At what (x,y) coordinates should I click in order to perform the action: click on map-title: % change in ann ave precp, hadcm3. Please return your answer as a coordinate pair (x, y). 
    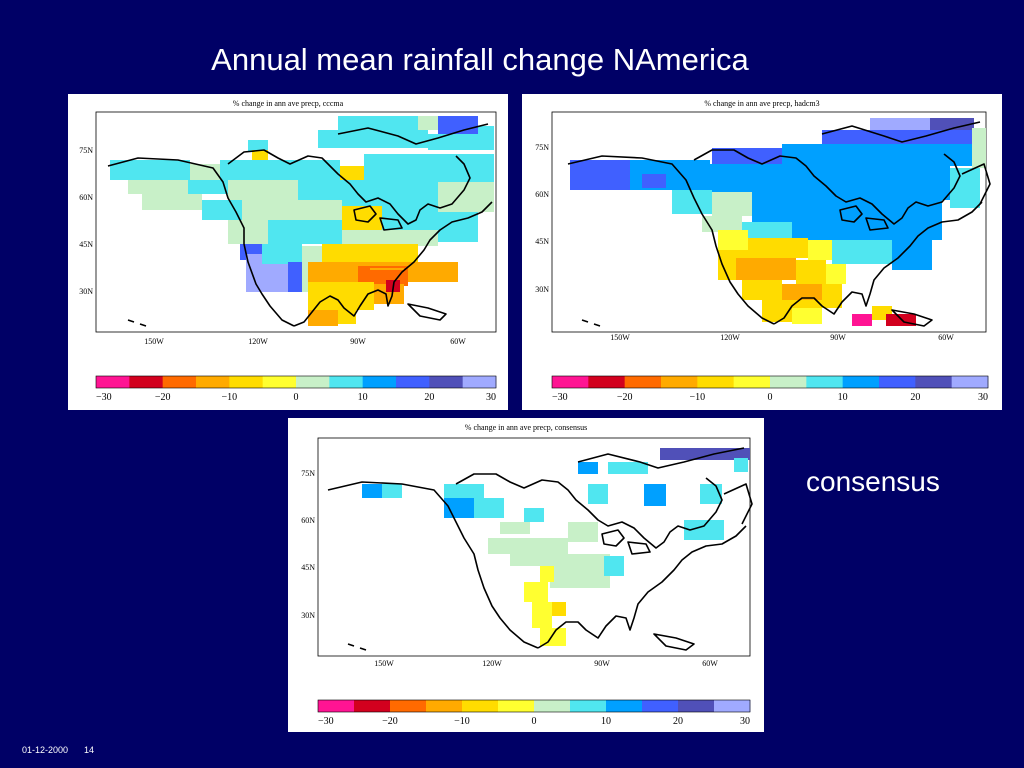
    Looking at the image, I should click on (761, 103).